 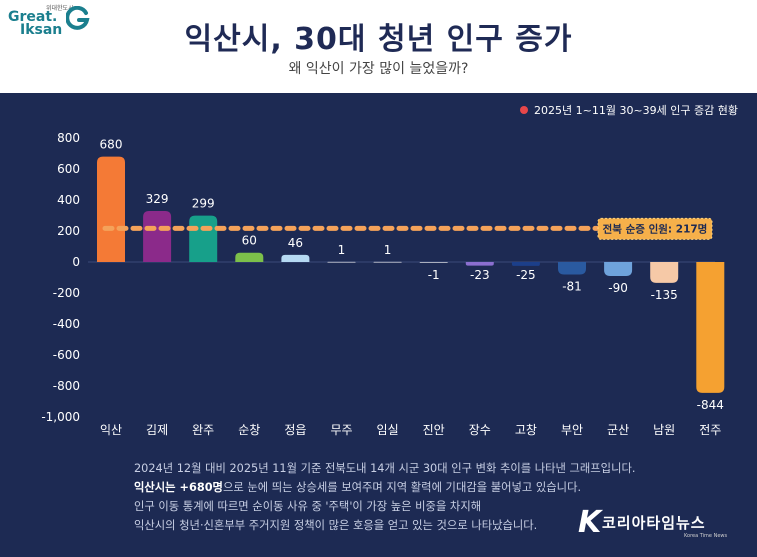 What do you see at coordinates (590, 522) in the screenshot?
I see `brand-k-icon: K` at bounding box center [590, 522].